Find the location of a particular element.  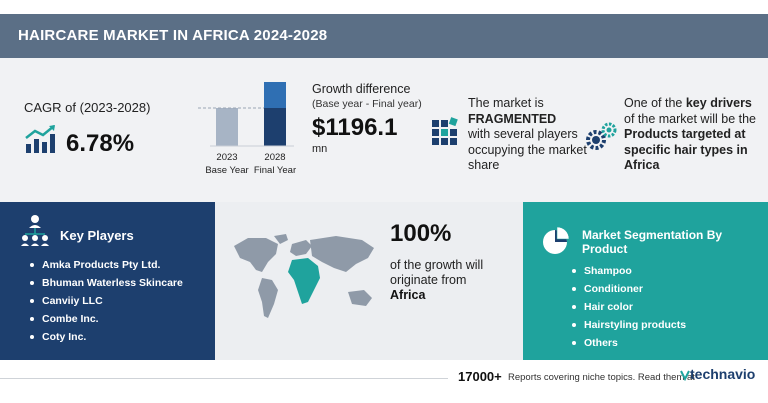

share-value: 100% is located at coordinates (421, 233).